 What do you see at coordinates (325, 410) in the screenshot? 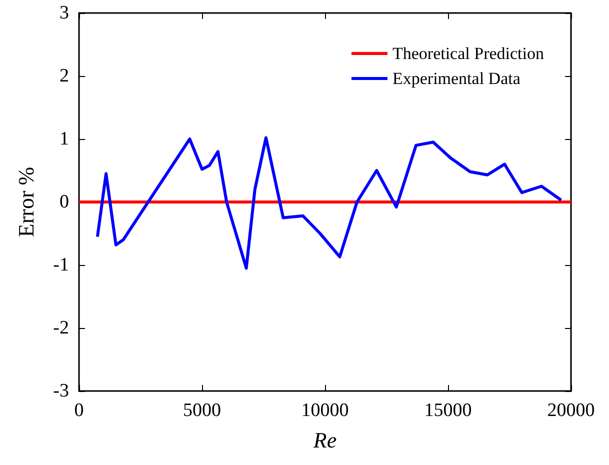
I see `x-tick-label: 10000` at bounding box center [325, 410].